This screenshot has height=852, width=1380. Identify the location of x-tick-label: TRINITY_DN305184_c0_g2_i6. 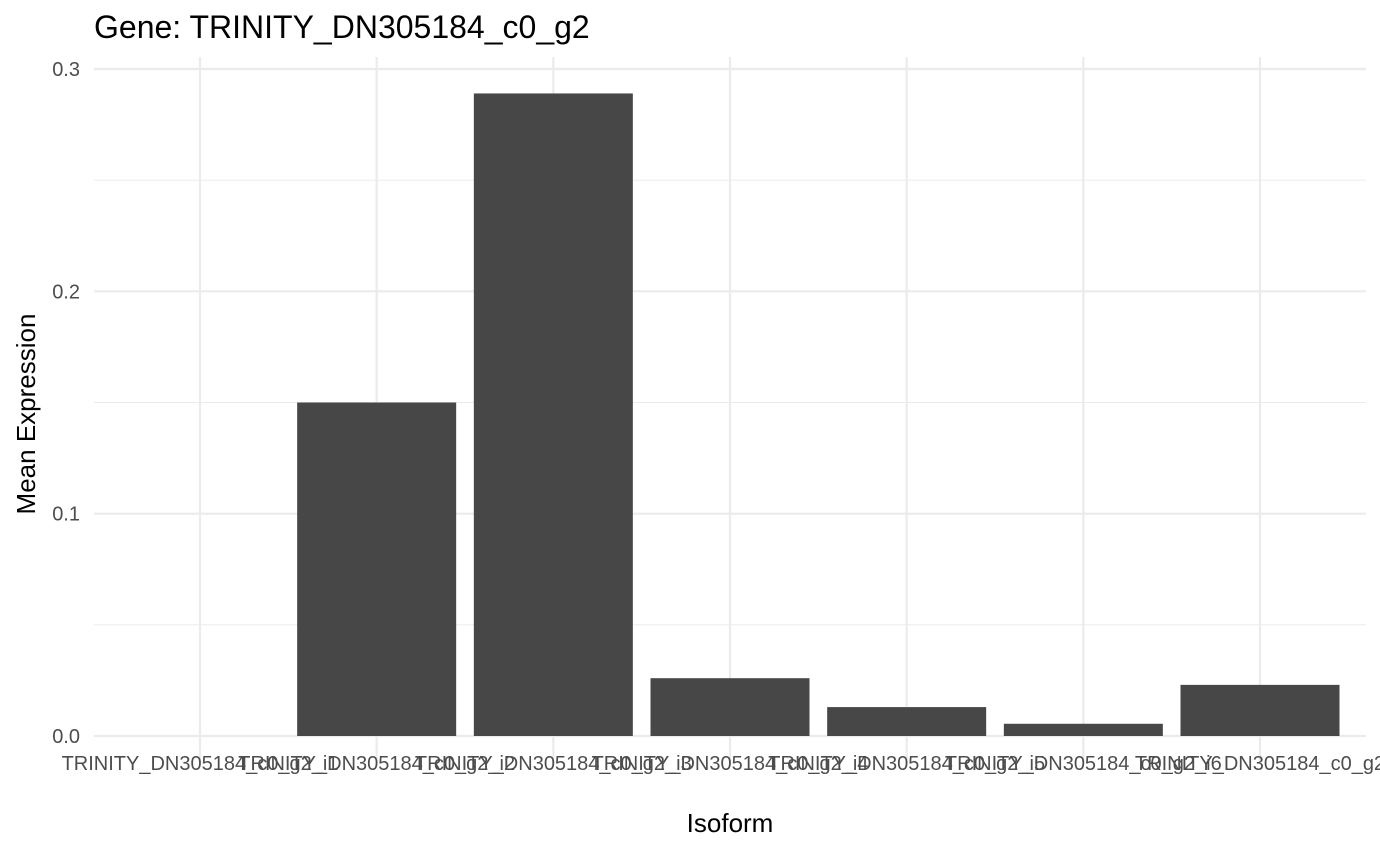
(1083, 764).